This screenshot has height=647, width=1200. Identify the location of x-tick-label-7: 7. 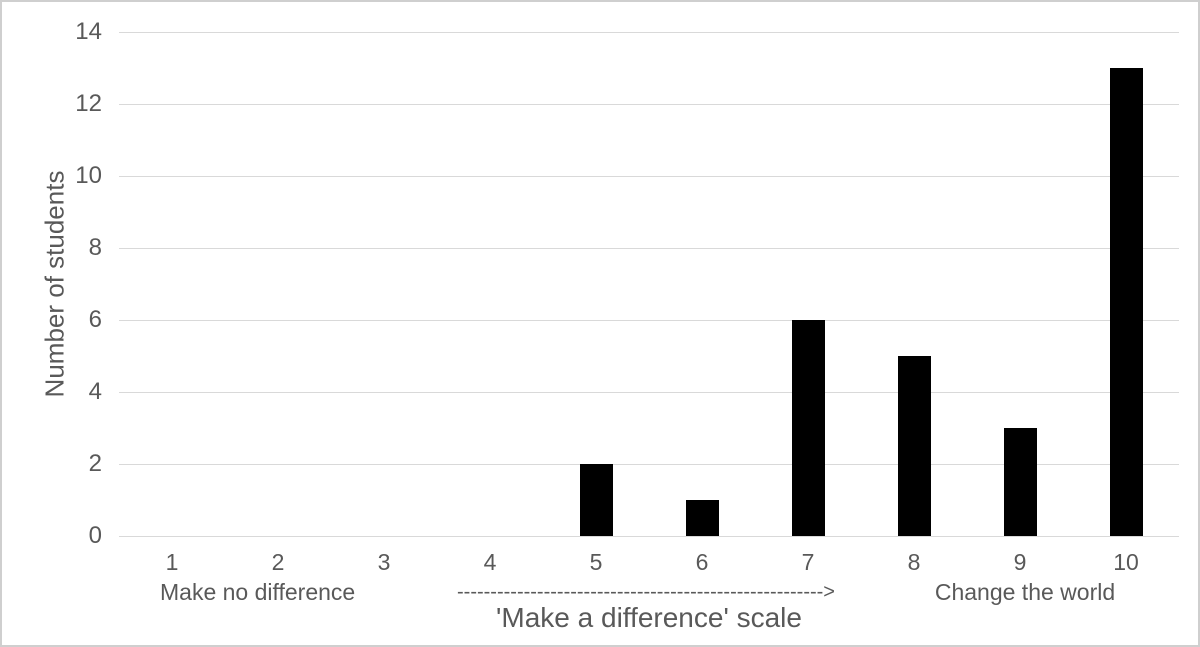
(808, 562).